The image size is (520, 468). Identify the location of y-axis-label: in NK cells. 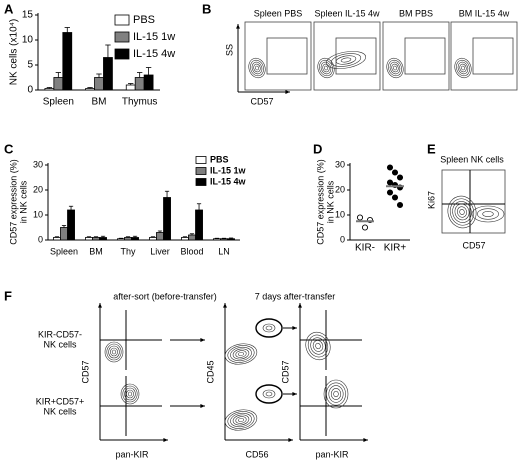
(23, 201).